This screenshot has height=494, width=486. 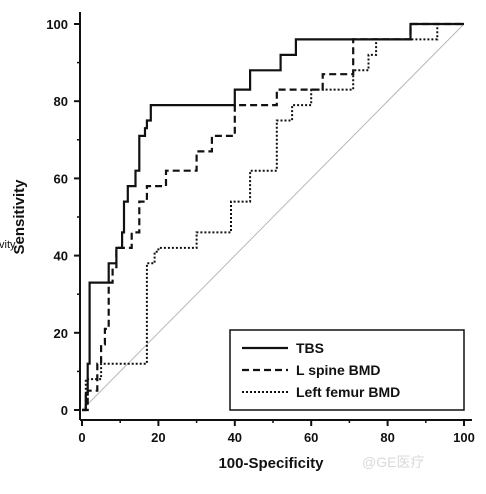 I want to click on y-tick-label: 20, so click(x=61, y=333).